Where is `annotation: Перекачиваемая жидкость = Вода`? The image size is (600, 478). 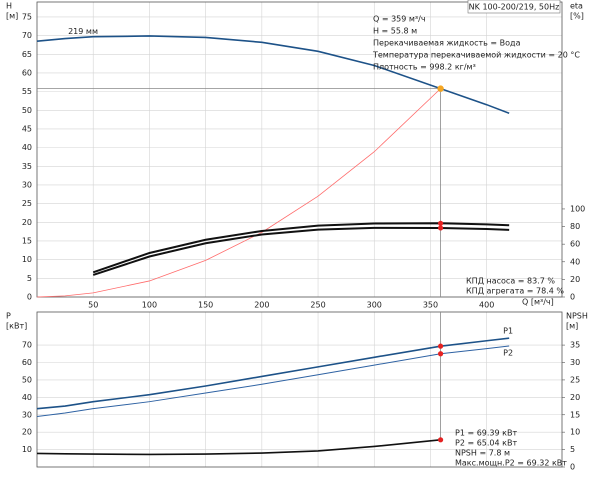 annotation: Перекачиваемая жидкость = Вода is located at coordinates (447, 43).